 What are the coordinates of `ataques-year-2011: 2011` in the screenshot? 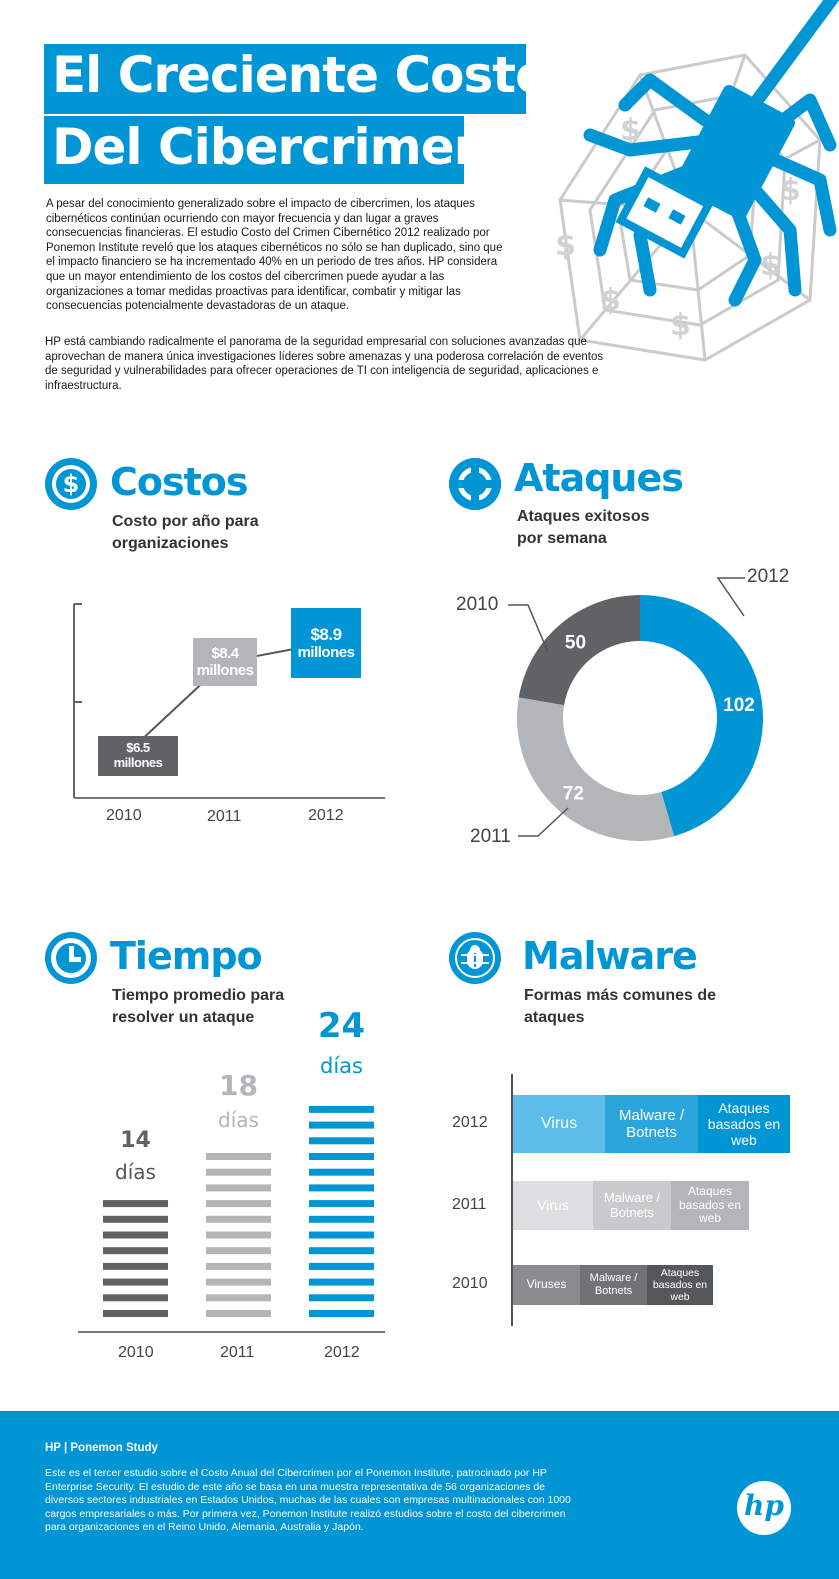 It's located at (490, 836).